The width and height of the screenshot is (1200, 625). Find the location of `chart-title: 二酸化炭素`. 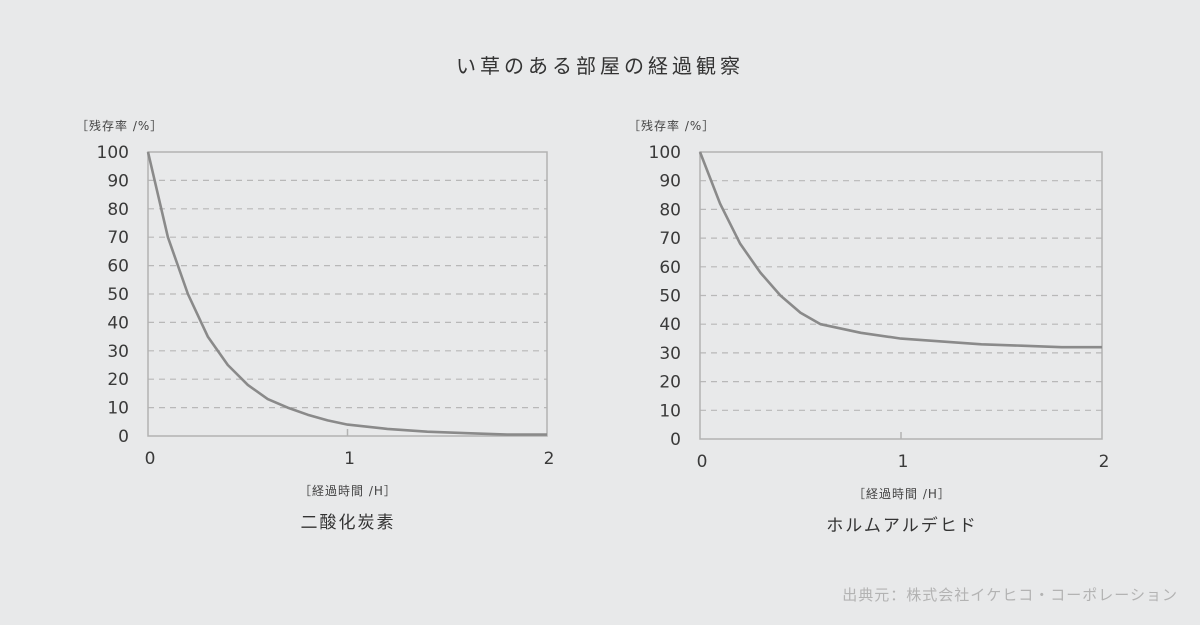

chart-title: 二酸化炭素 is located at coordinates (348, 523).